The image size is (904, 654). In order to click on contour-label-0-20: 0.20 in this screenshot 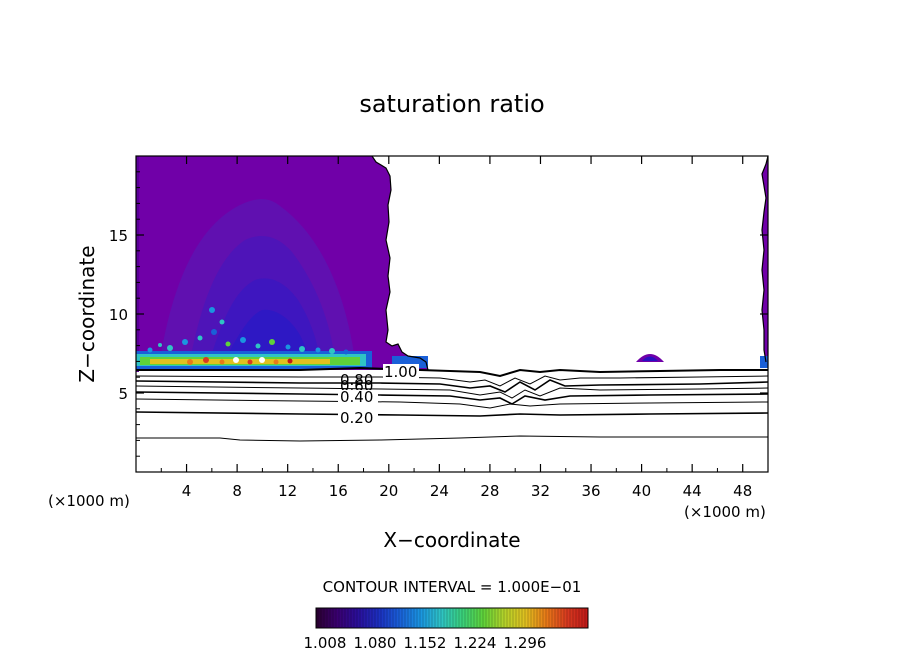, I will do `click(356, 418)`.